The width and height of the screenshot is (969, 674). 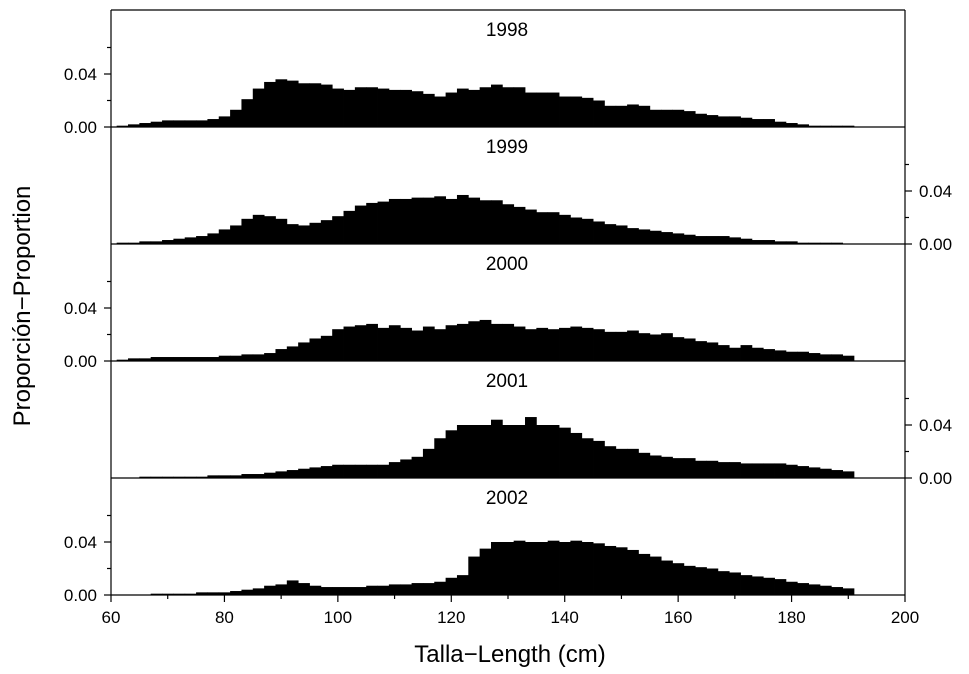 What do you see at coordinates (507, 381) in the screenshot?
I see `panel-title-2001: 2001` at bounding box center [507, 381].